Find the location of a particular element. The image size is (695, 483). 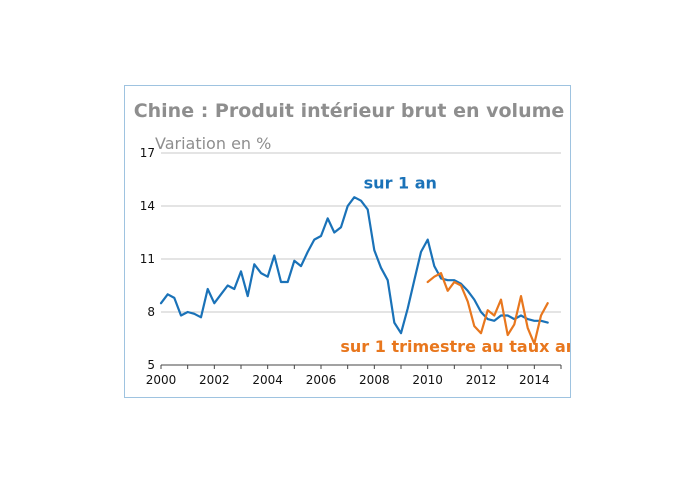

x-tick-label: 2012 is located at coordinates (481, 380).